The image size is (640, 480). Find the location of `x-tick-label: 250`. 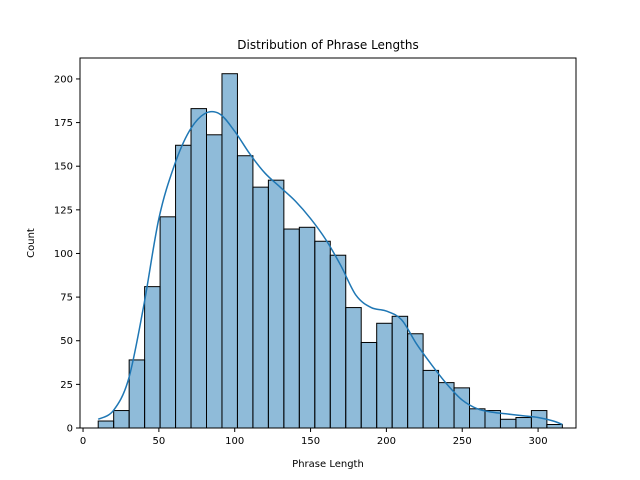

x-tick-label: 250 is located at coordinates (462, 441).